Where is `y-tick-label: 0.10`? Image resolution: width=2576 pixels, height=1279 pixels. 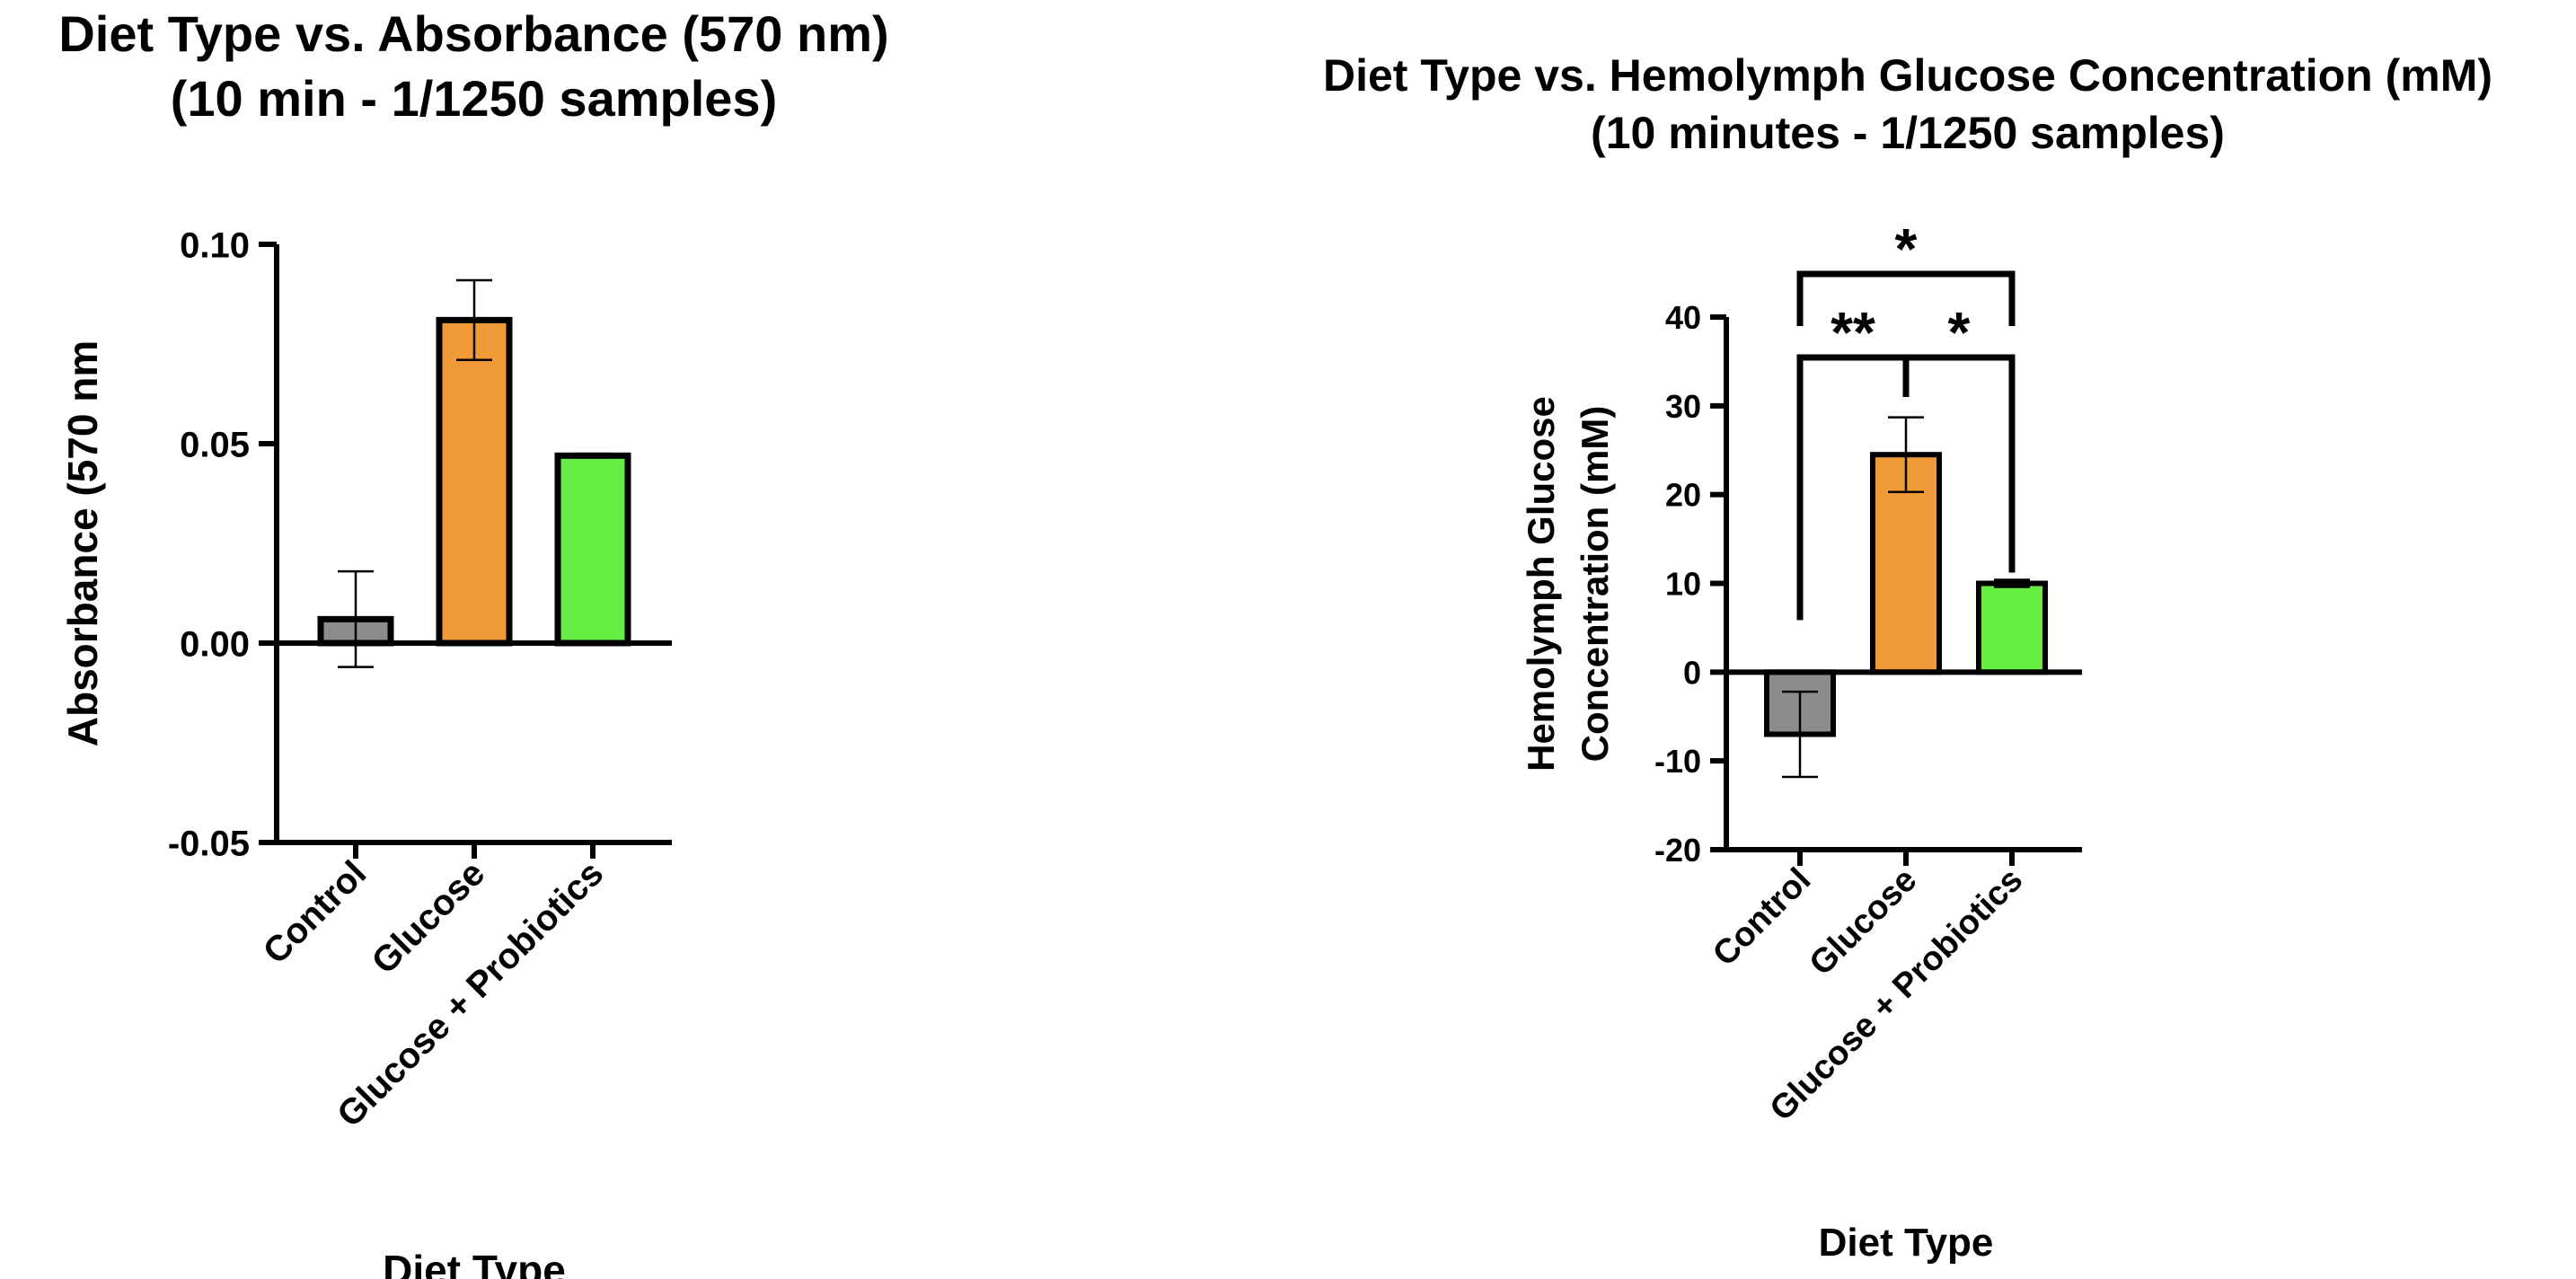
y-tick-label: 0.10 is located at coordinates (215, 245).